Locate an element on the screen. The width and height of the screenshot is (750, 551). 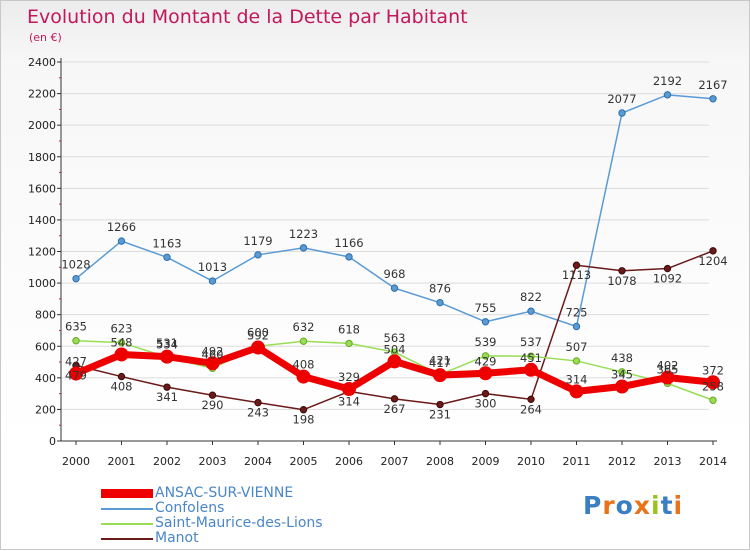
data-label-saint-maurice-des-lions: 460 is located at coordinates (213, 354).